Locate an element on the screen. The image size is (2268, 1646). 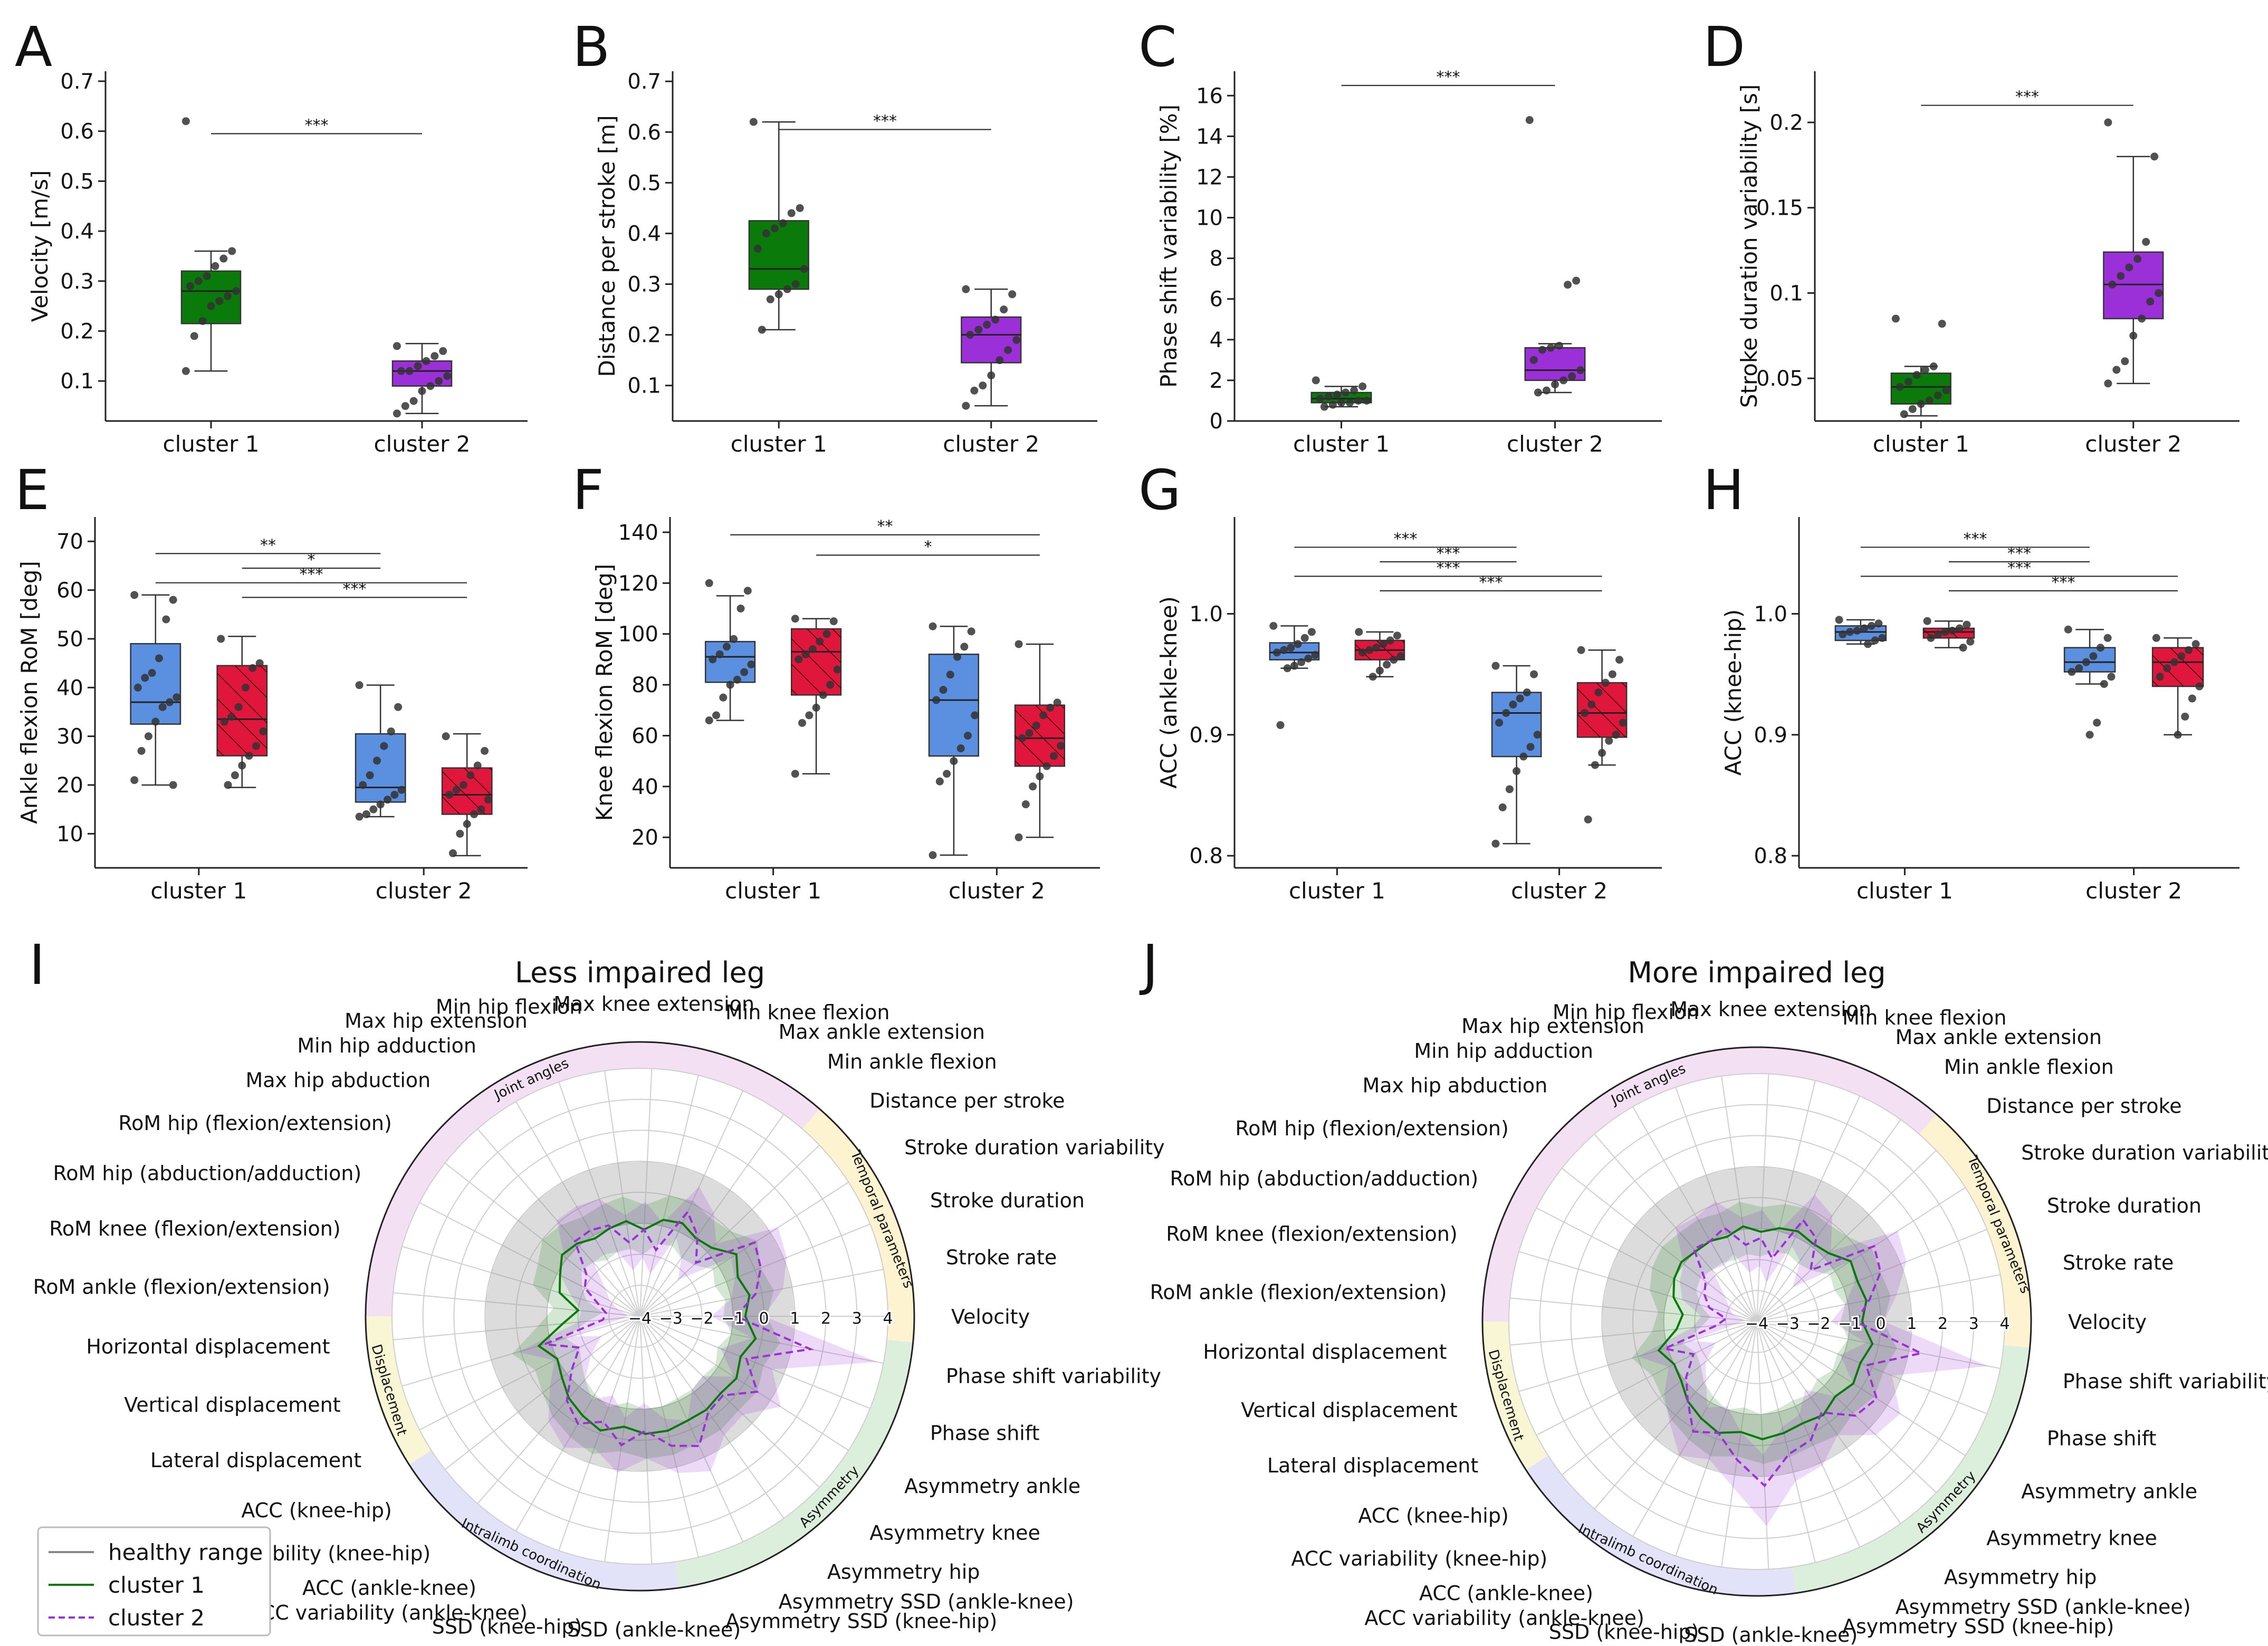
y-tick-label: 0.2 is located at coordinates (1786, 123).